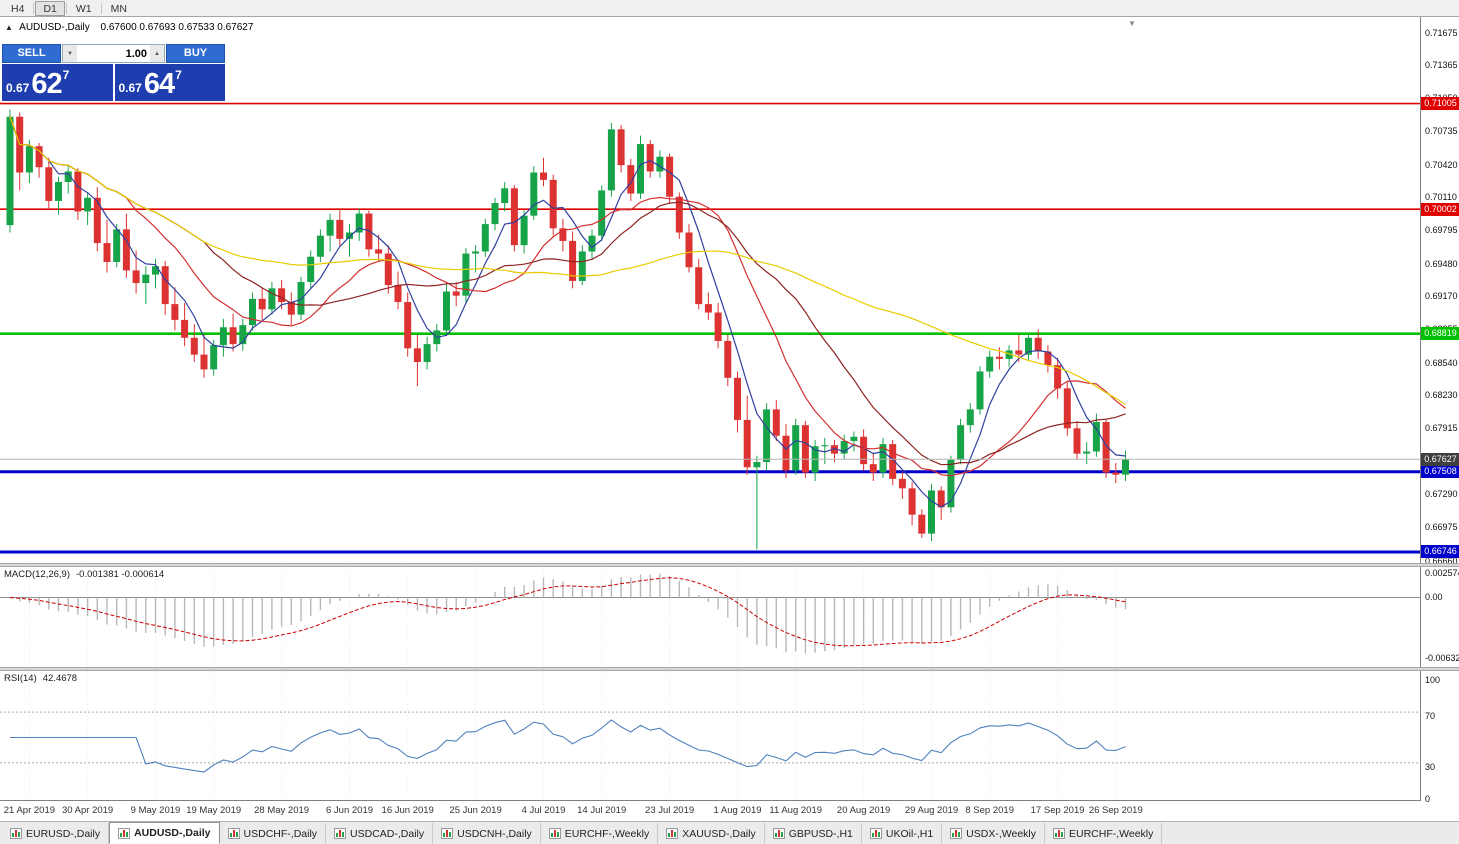  What do you see at coordinates (909, 833) in the screenshot?
I see `tab-label: UKOil-,H1` at bounding box center [909, 833].